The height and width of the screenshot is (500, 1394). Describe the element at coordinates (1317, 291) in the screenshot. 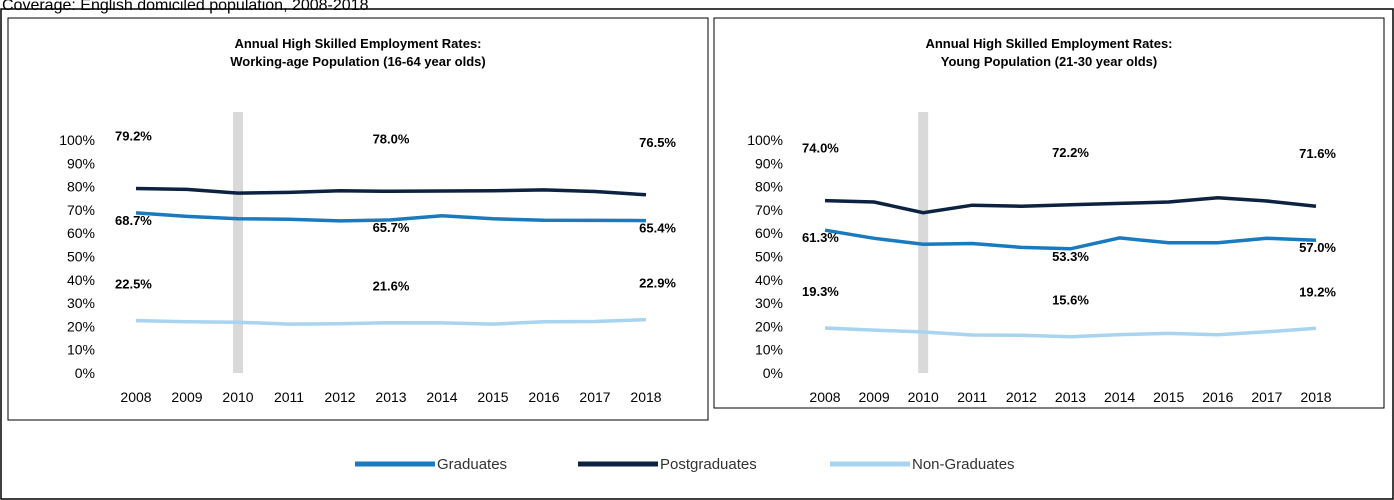

I see `data-label: 19.2%` at that location.